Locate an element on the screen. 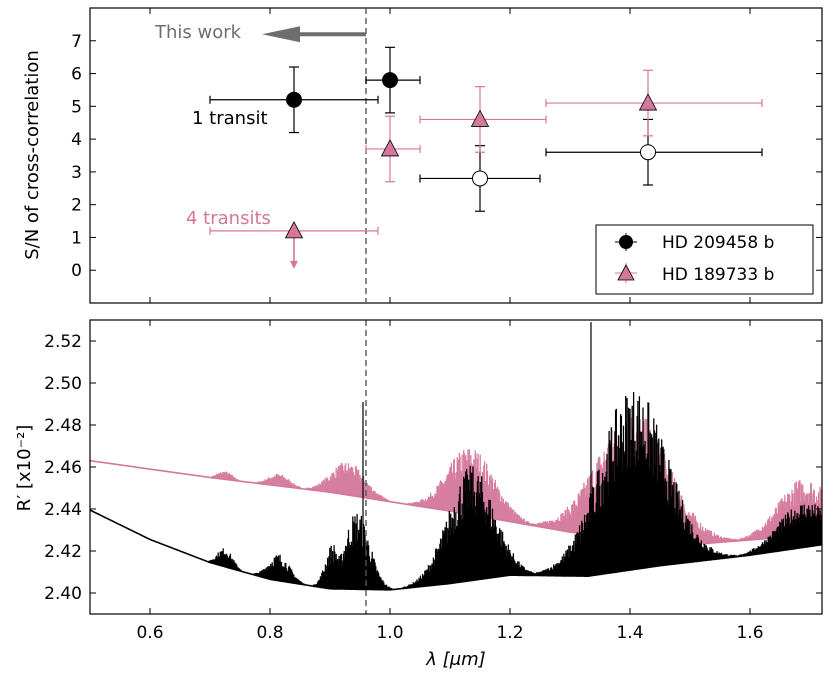 The height and width of the screenshot is (676, 830). legend-box is located at coordinates (704, 259).